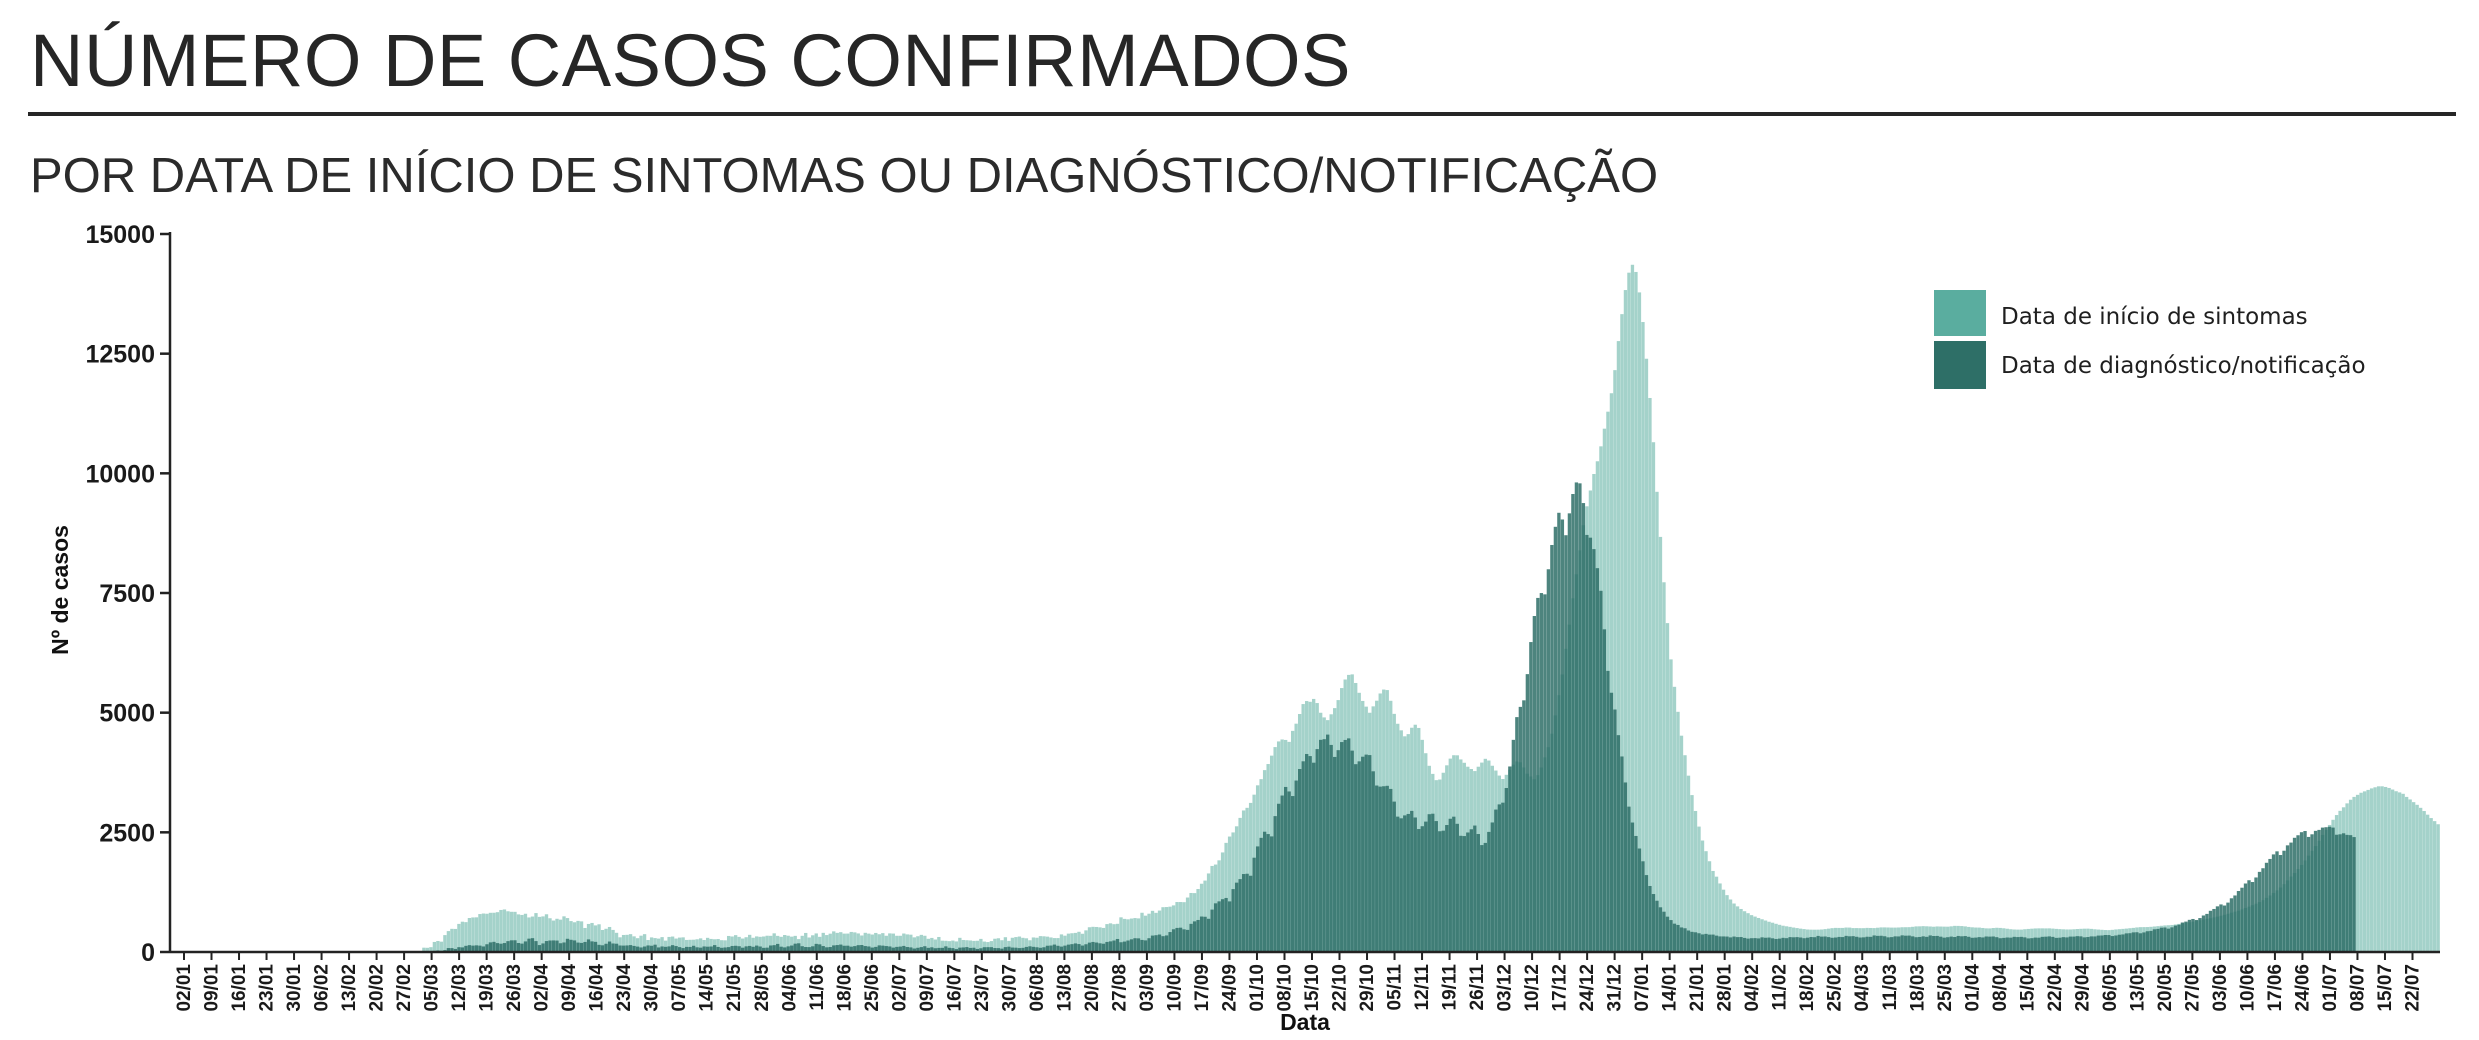  Describe the element at coordinates (1422, 987) in the screenshot. I see `x-tick-label-45: 12/11` at that location.